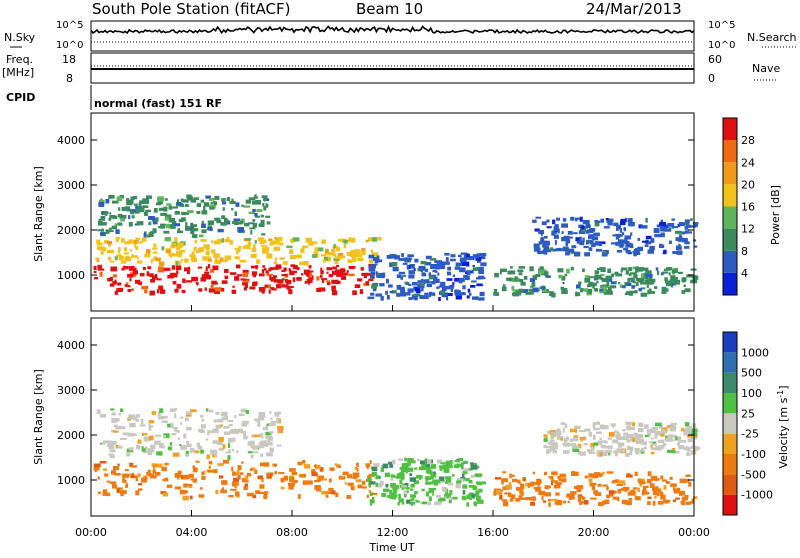 The width and height of the screenshot is (800, 558). Describe the element at coordinates (71, 435) in the screenshot. I see `y-tick-label: 2000` at that location.